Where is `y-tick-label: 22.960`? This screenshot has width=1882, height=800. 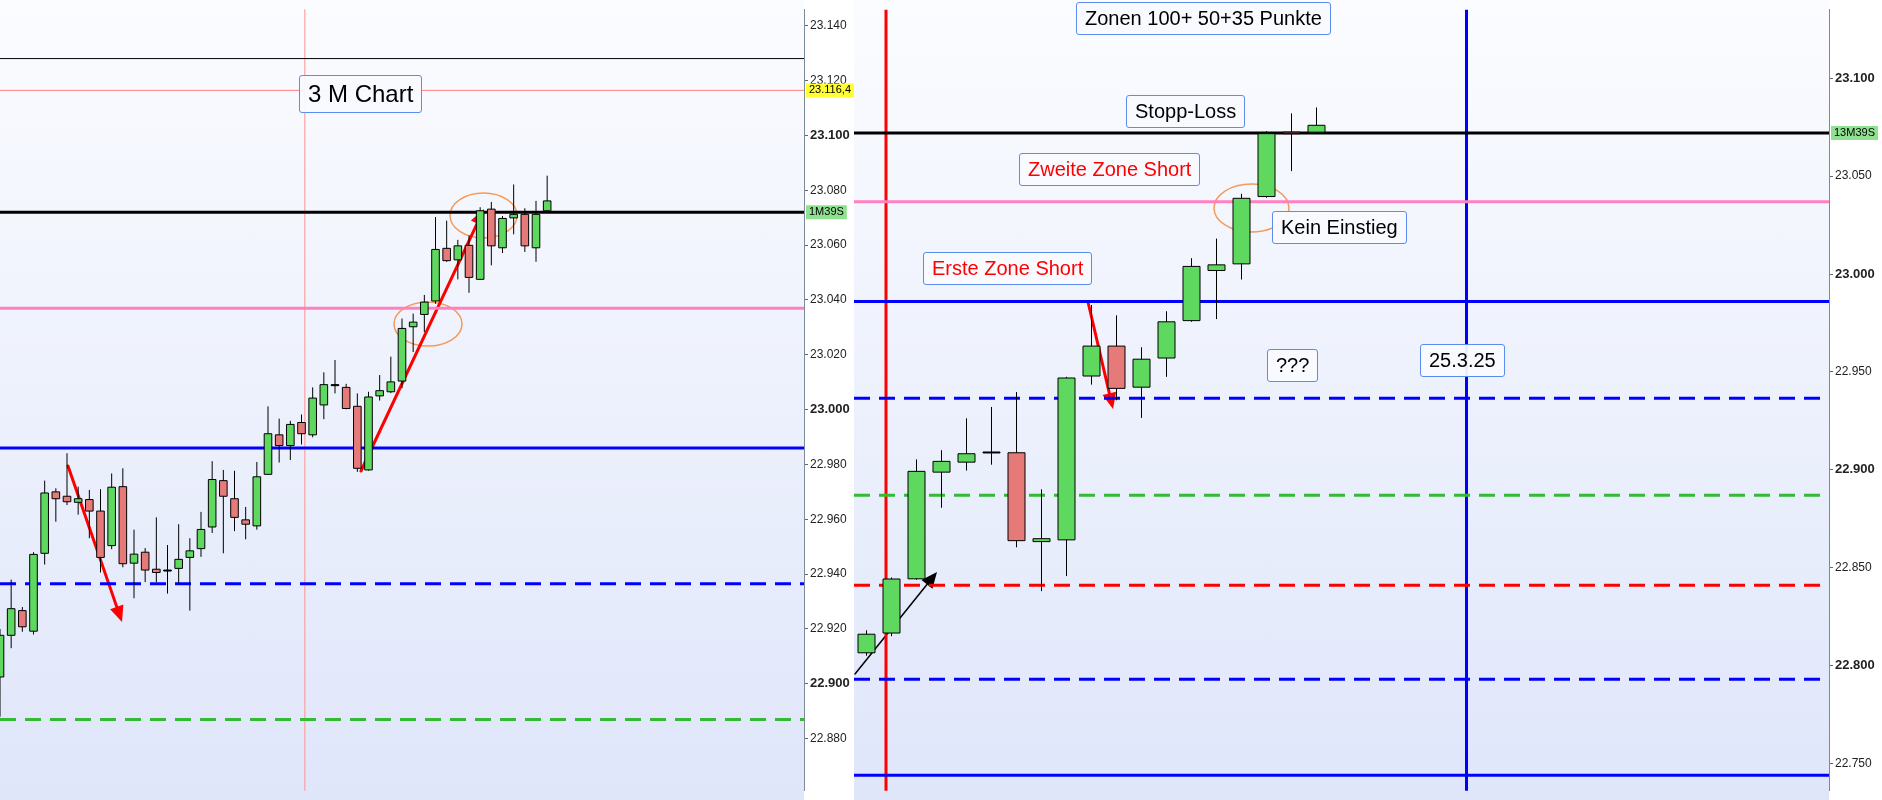 y-tick-label: 22.960 is located at coordinates (829, 518).